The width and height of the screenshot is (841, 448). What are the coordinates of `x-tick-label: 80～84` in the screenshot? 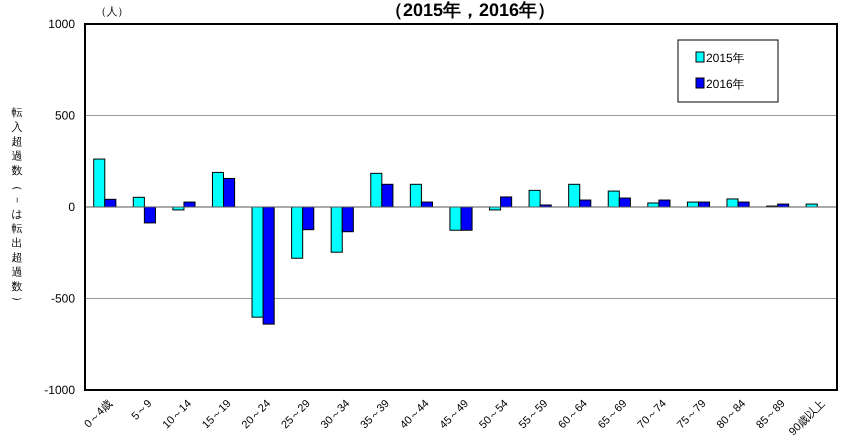 It's located at (731, 415).